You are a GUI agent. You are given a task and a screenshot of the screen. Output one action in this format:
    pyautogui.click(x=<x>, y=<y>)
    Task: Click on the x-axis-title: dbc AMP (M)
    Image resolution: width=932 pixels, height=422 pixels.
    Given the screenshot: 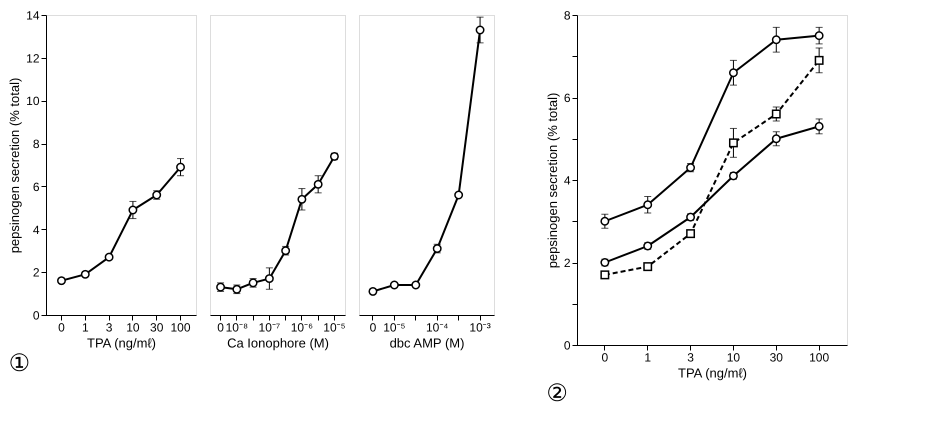 What is the action you would take?
    pyautogui.click(x=427, y=343)
    